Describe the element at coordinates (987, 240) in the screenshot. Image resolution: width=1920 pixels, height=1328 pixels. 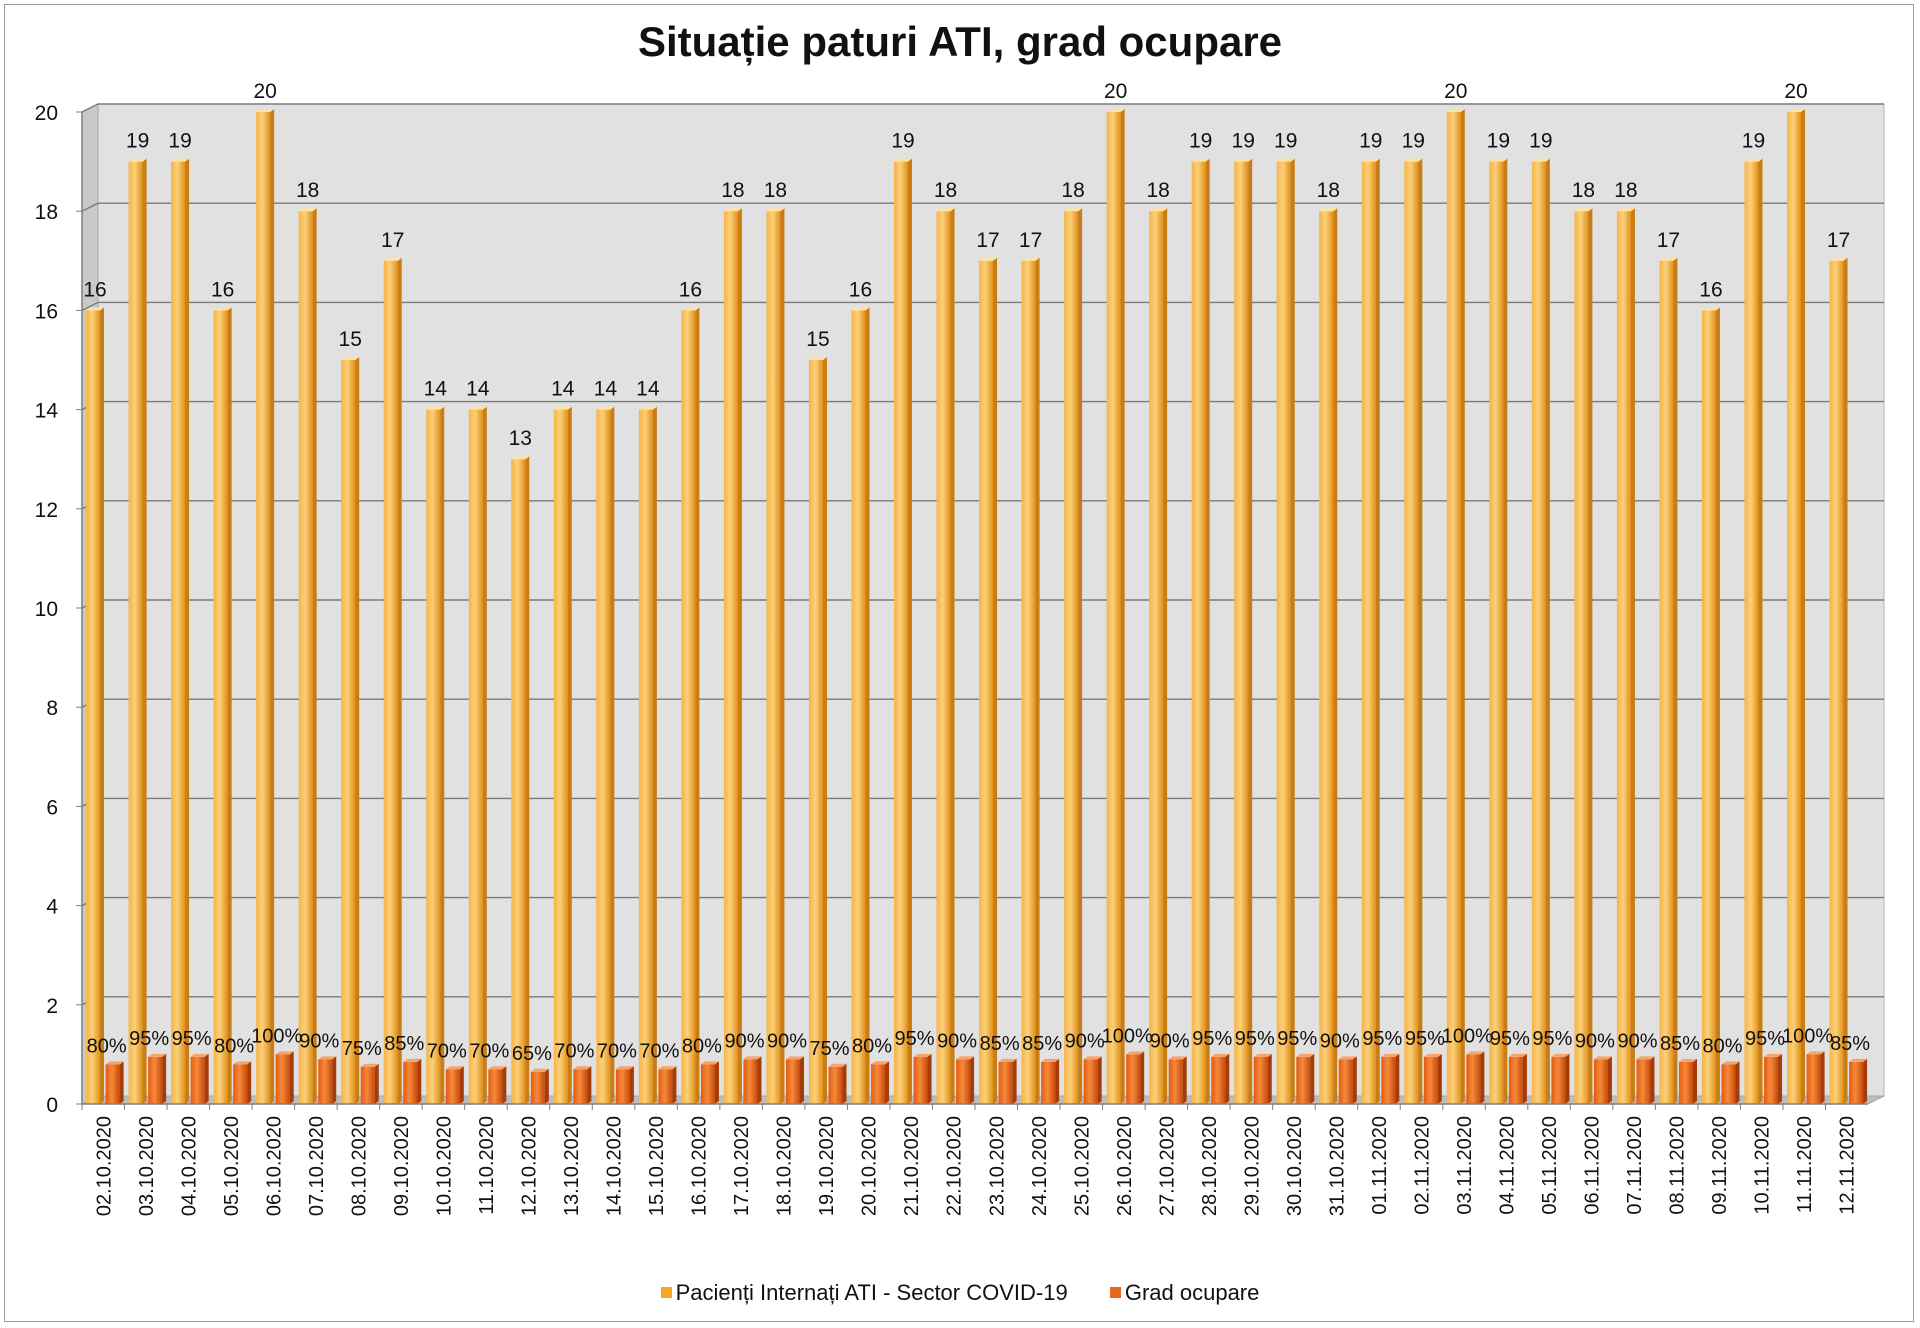
I see `data-label-patients: 17` at that location.